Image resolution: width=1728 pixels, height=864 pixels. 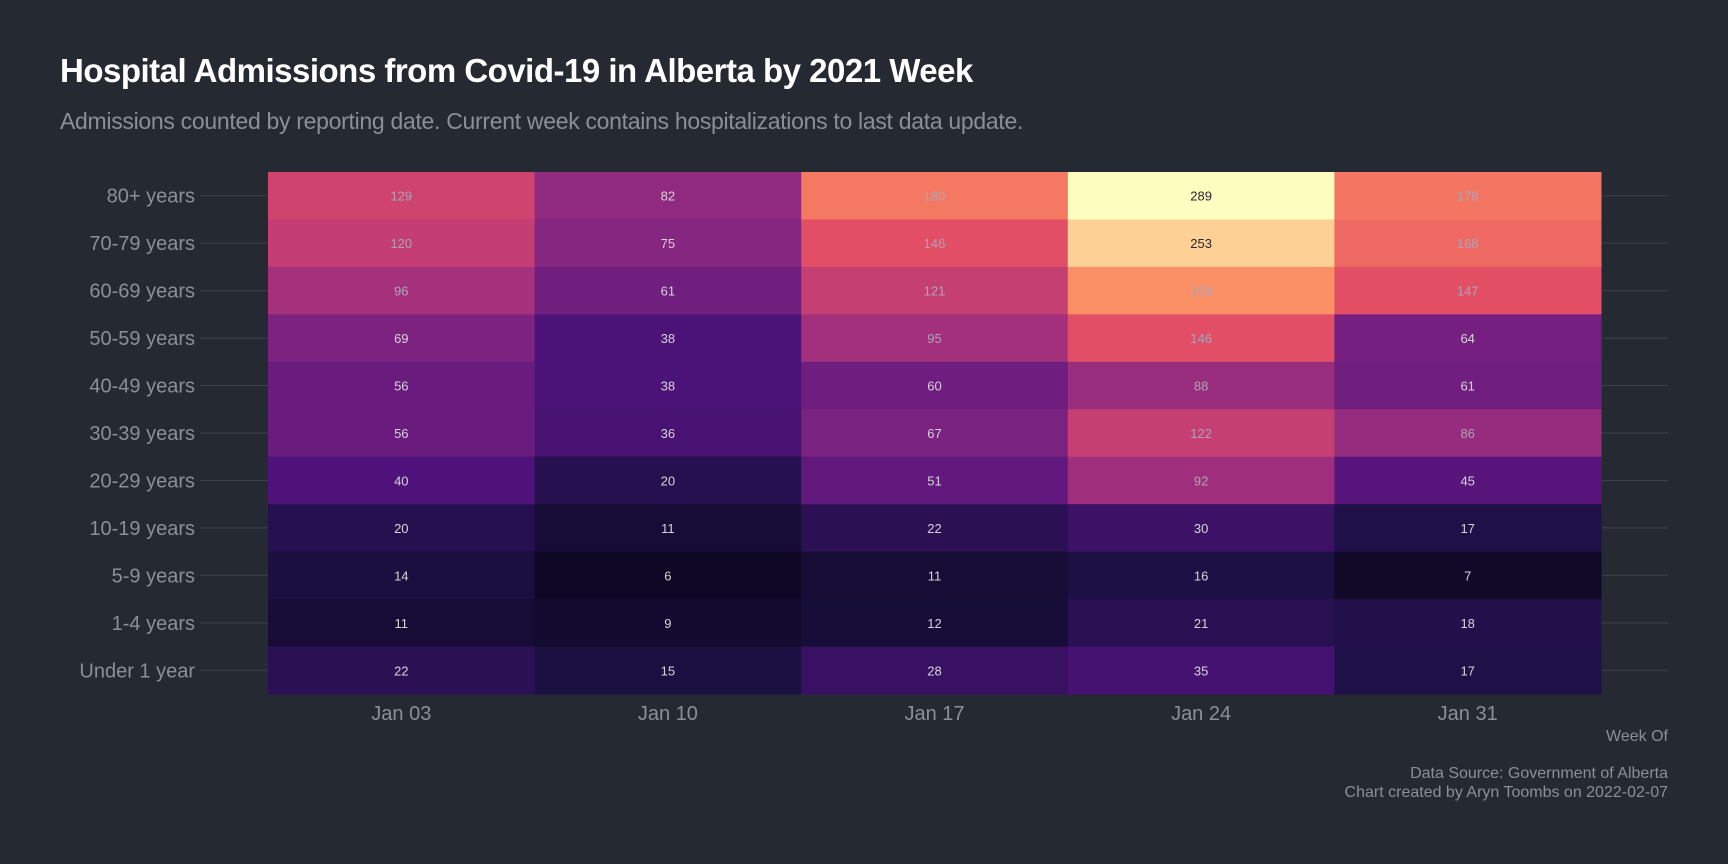 What do you see at coordinates (1467, 338) in the screenshot?
I see `cell-value-label: 64` at bounding box center [1467, 338].